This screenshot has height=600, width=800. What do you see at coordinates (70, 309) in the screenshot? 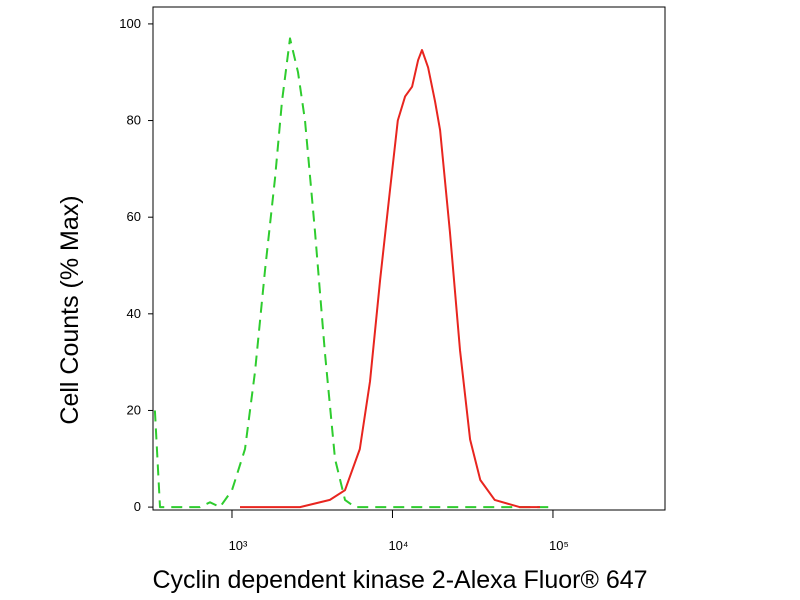
I see `y-axis-title: Cell Counts (% Max)` at bounding box center [70, 309].